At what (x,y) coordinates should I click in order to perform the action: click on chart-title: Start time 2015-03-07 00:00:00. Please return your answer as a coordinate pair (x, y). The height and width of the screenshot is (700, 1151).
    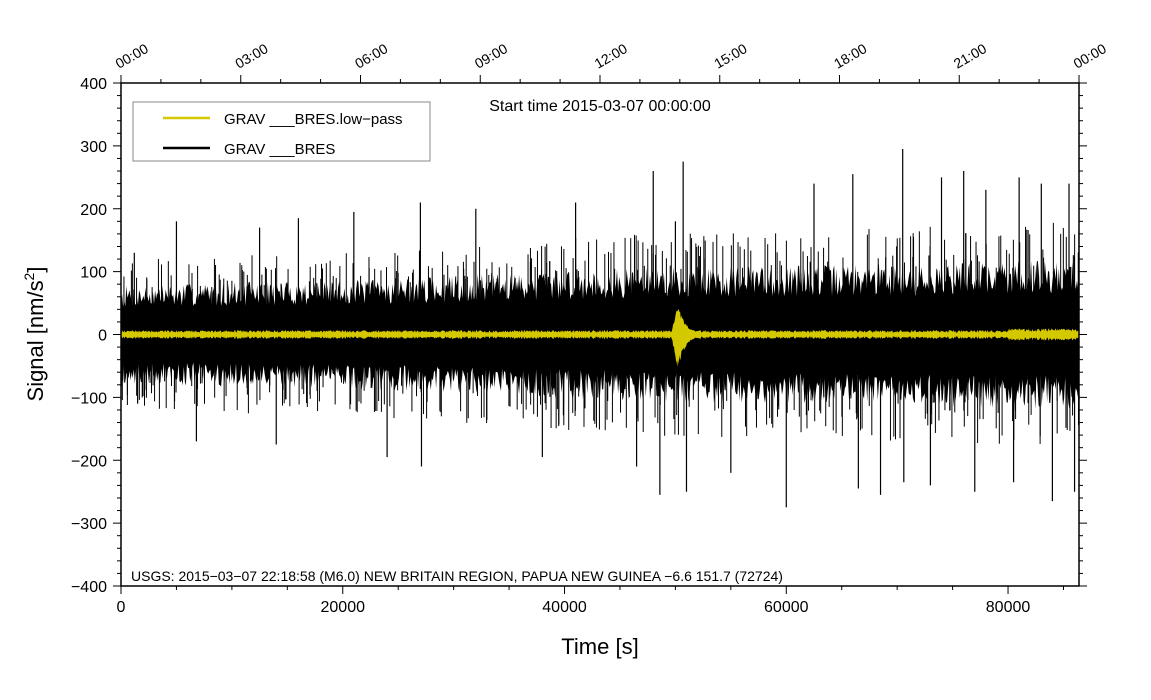
    Looking at the image, I should click on (600, 106).